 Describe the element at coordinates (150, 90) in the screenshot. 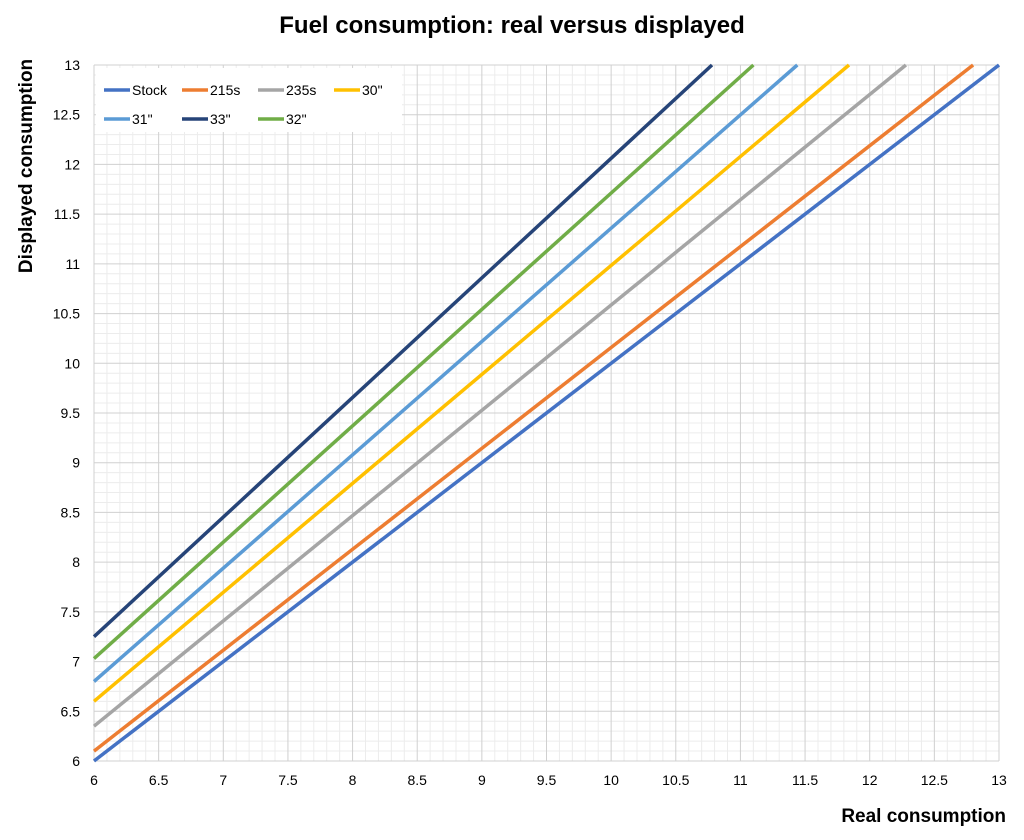

I see `legend-label-stock: Stock` at that location.